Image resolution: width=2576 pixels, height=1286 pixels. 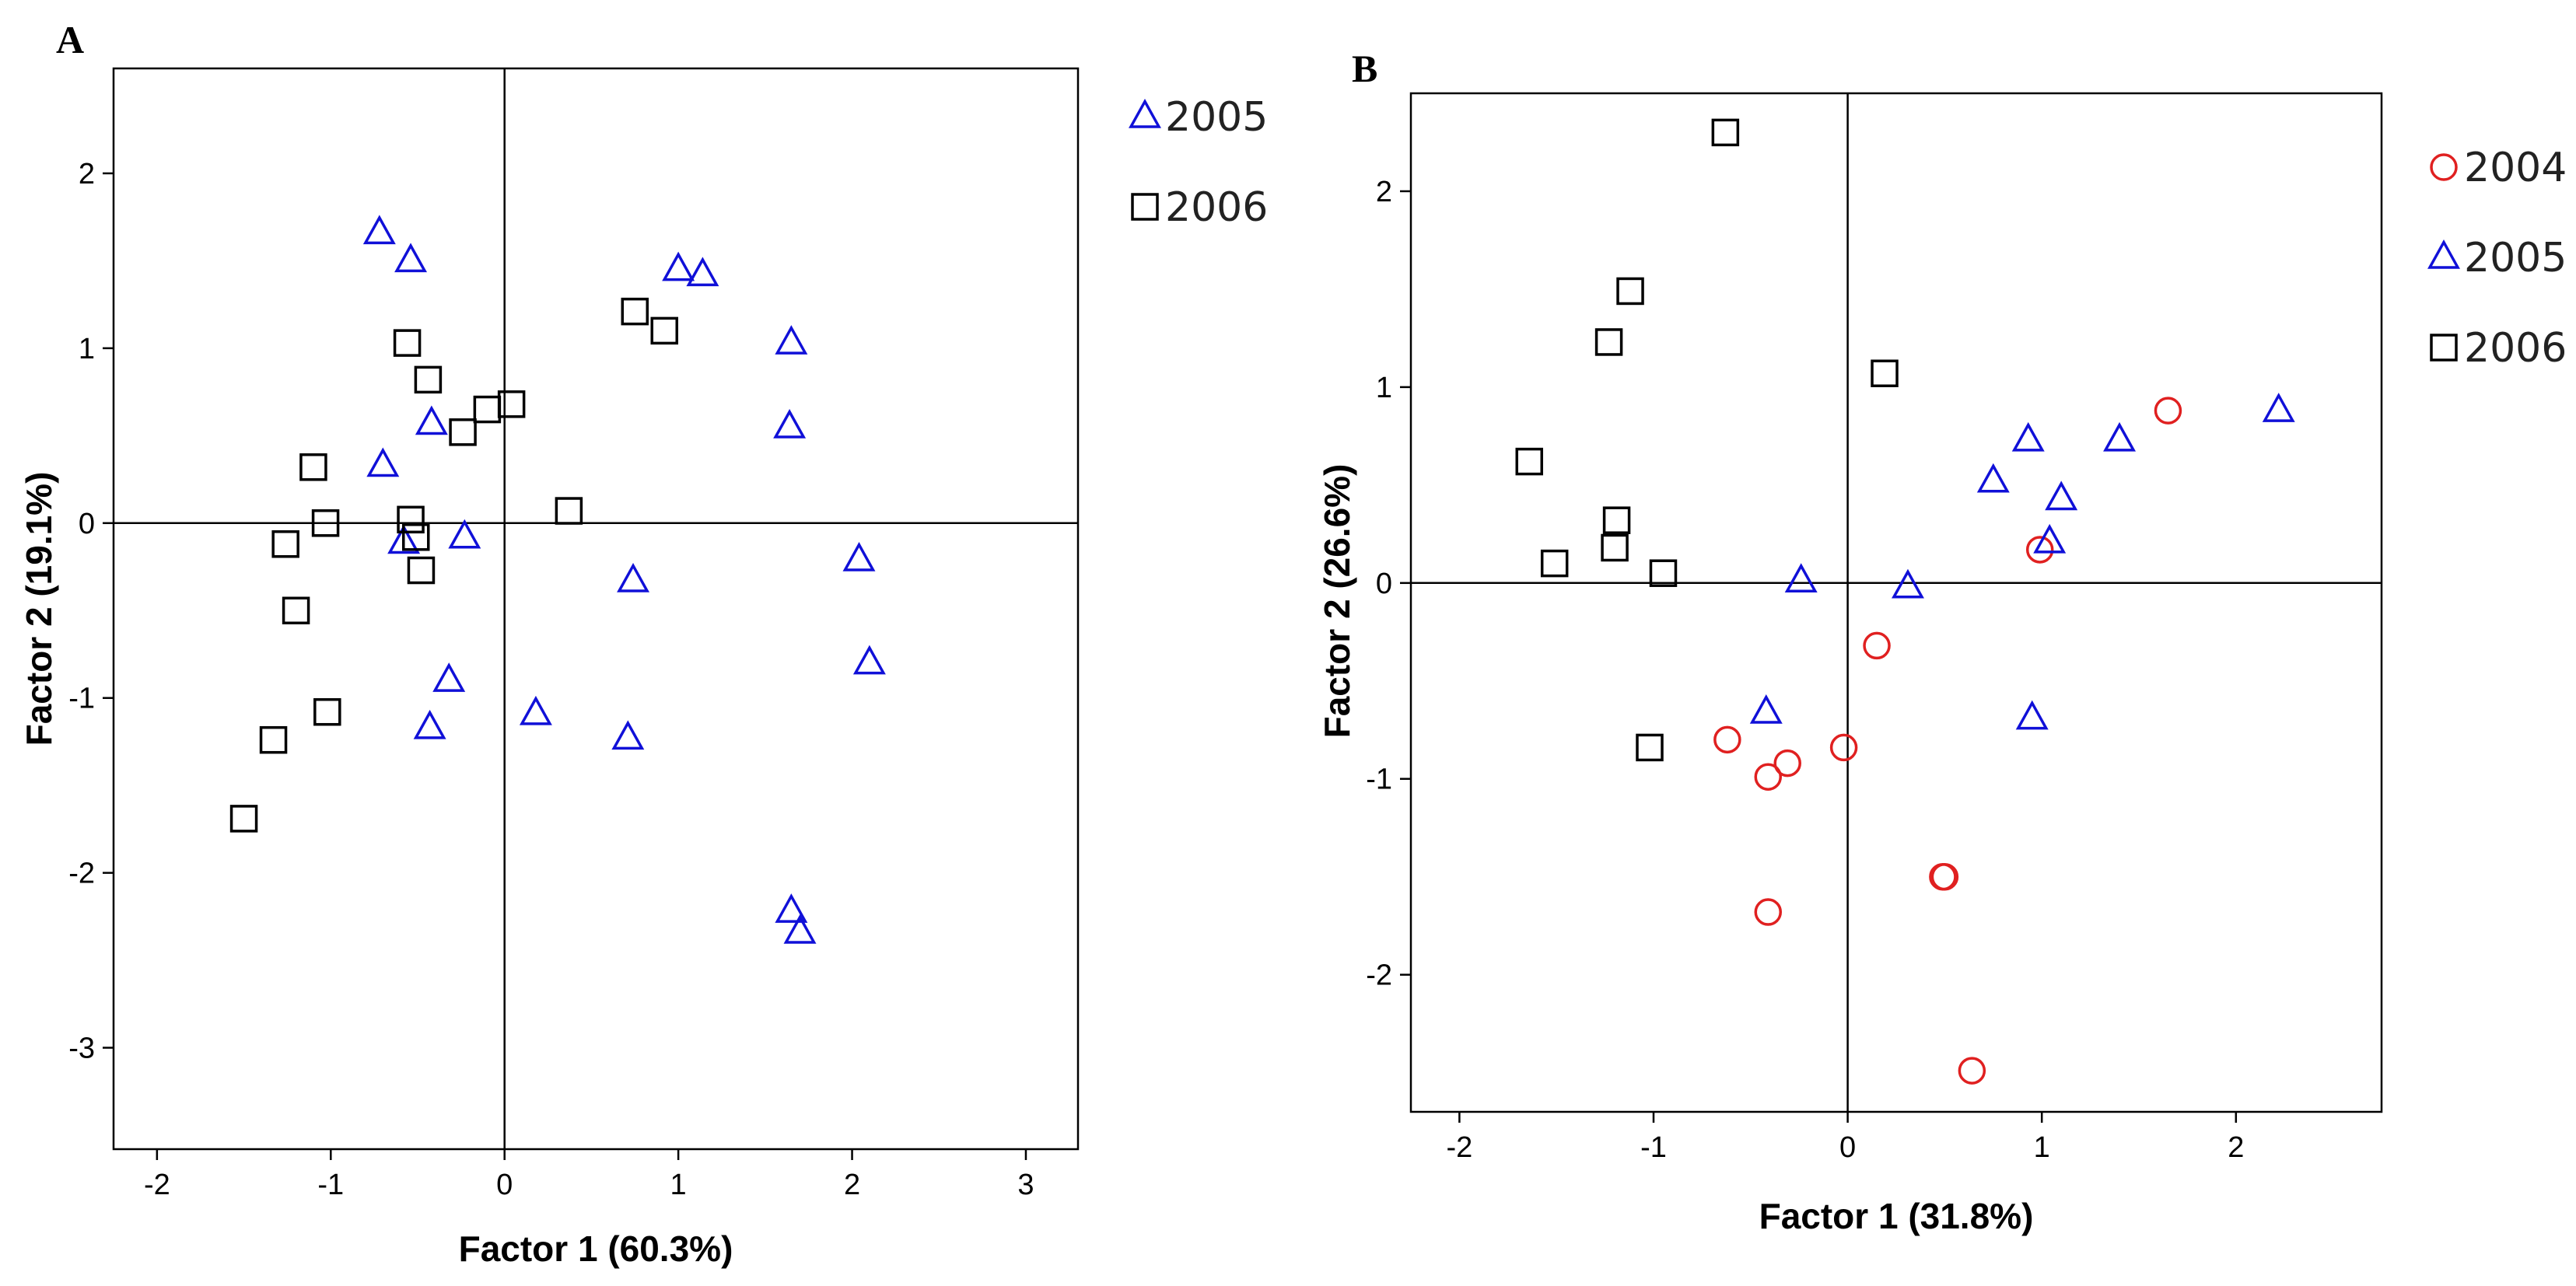 I want to click on y-axis-title: Factor 2 (26.6%), so click(x=1337, y=601).